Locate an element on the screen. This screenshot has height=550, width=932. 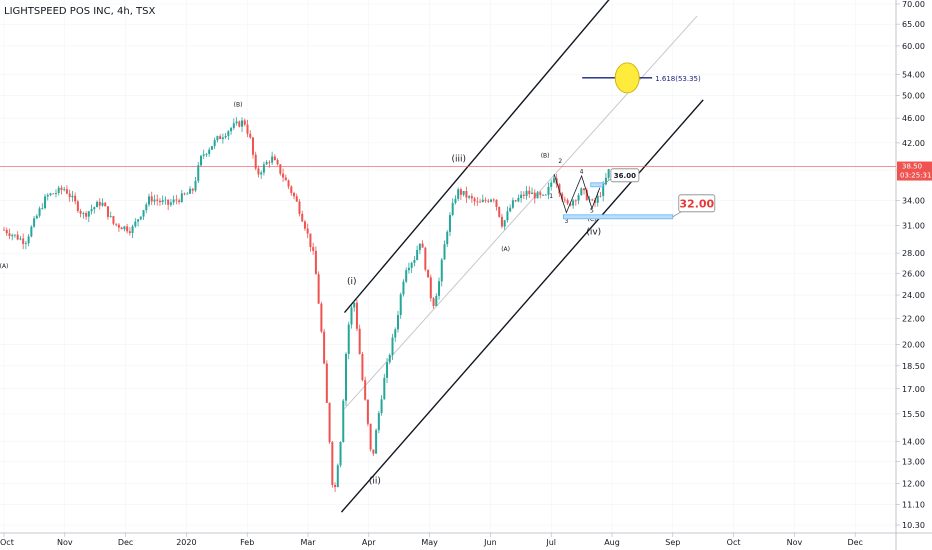
wave-label: (ii) is located at coordinates (375, 481).